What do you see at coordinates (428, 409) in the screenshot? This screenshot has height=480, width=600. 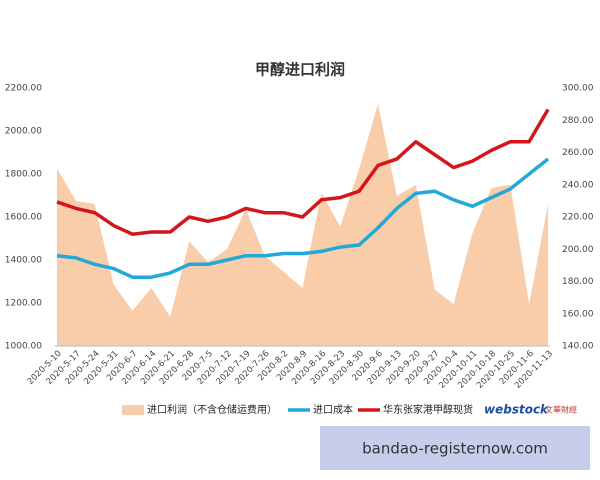 I see `legend-label: 华东张家港甲醇现货` at bounding box center [428, 409].